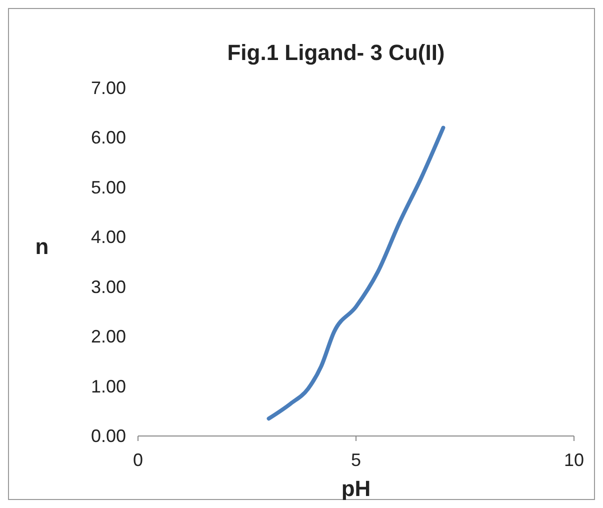 Image resolution: width=603 pixels, height=508 pixels. Describe the element at coordinates (108, 138) in the screenshot. I see `y-tick-label: 6.00` at that location.